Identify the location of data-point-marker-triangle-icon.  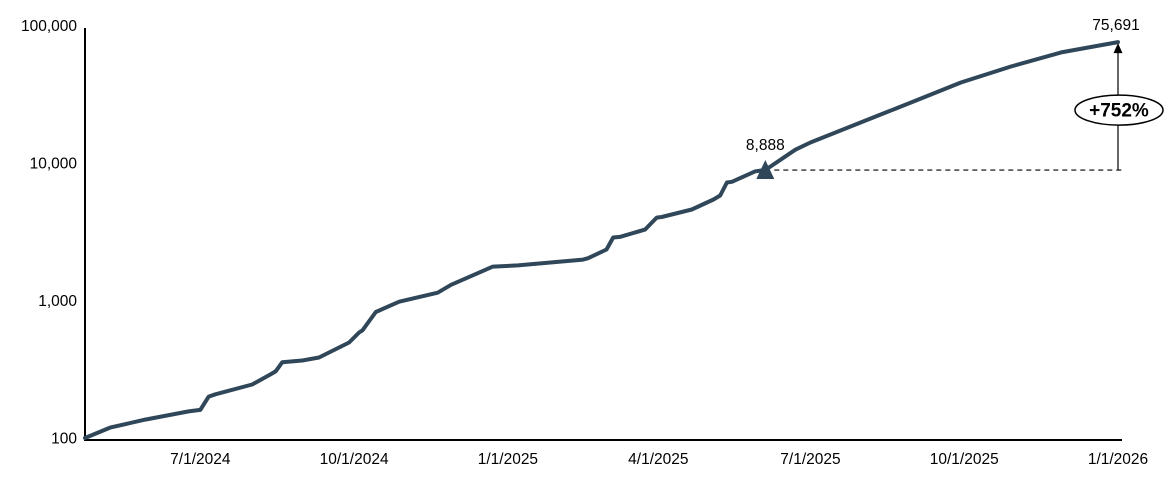
(765, 170).